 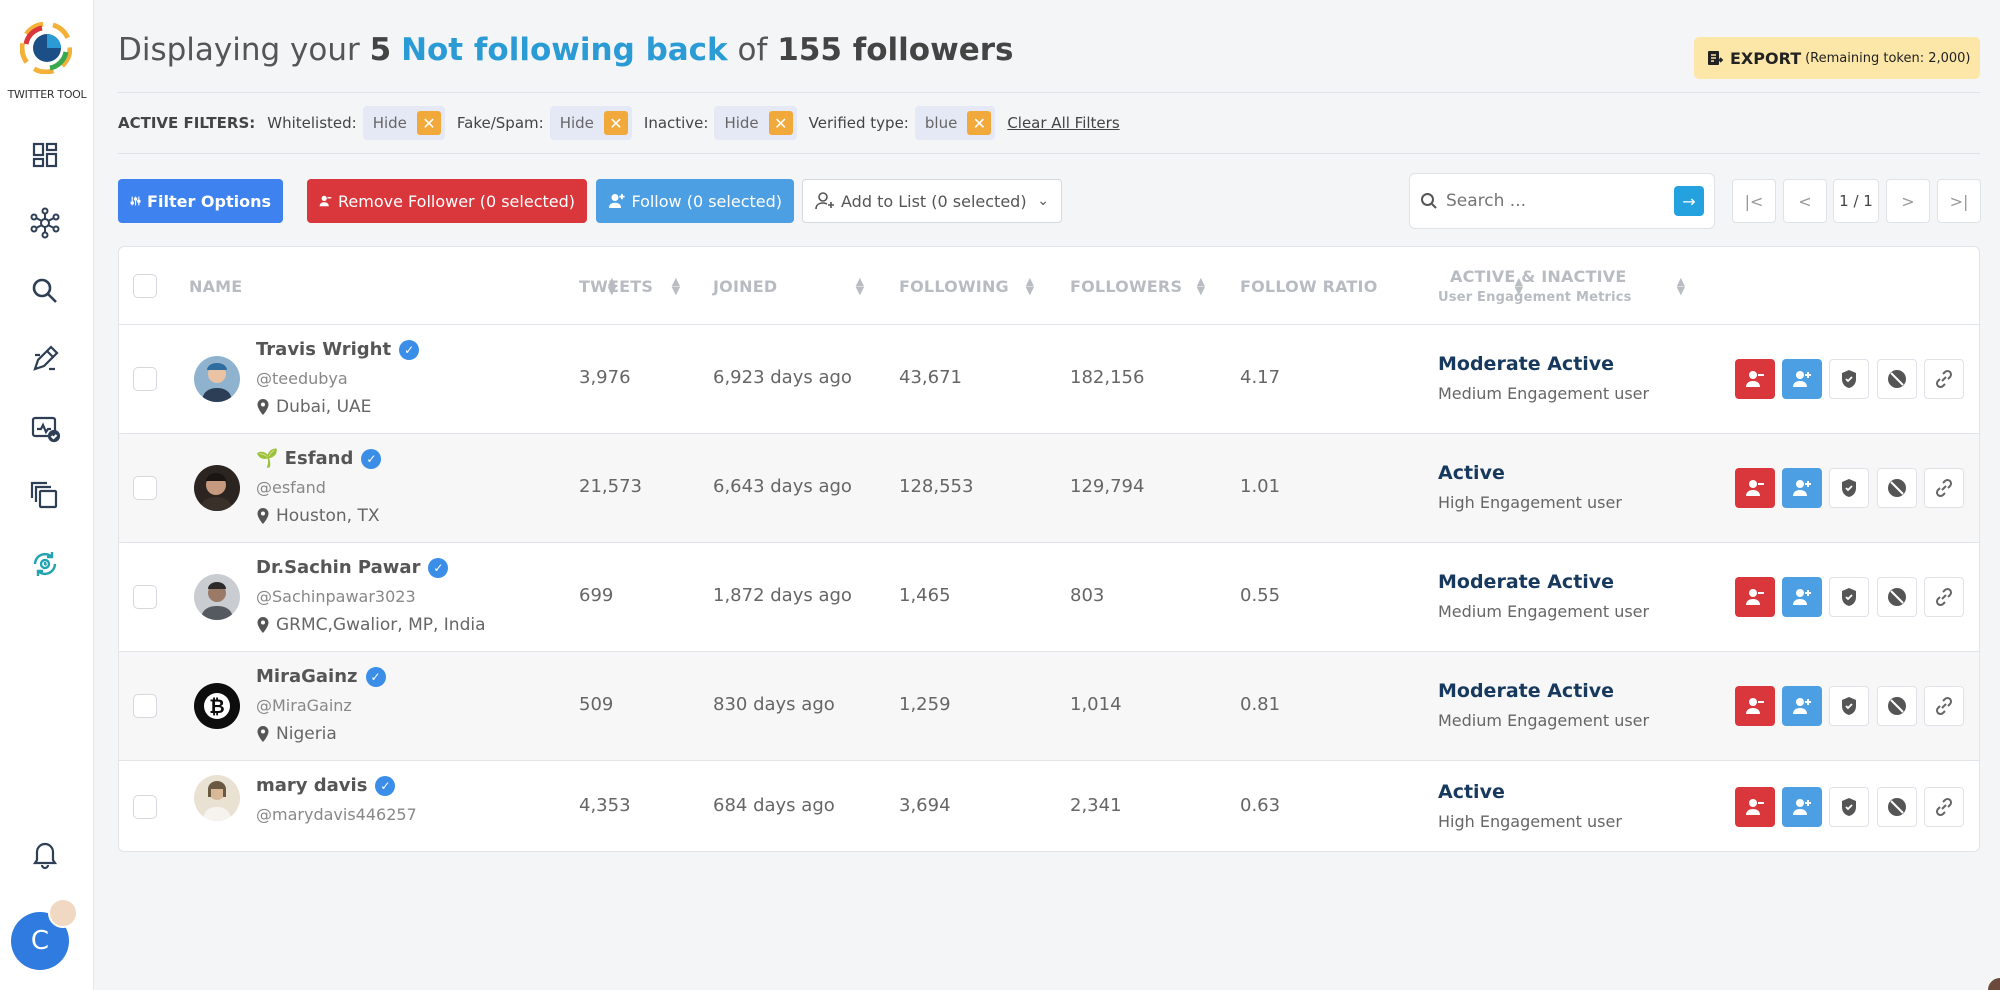 I want to click on filter-label-verified-type: Verified type:, so click(x=858, y=123).